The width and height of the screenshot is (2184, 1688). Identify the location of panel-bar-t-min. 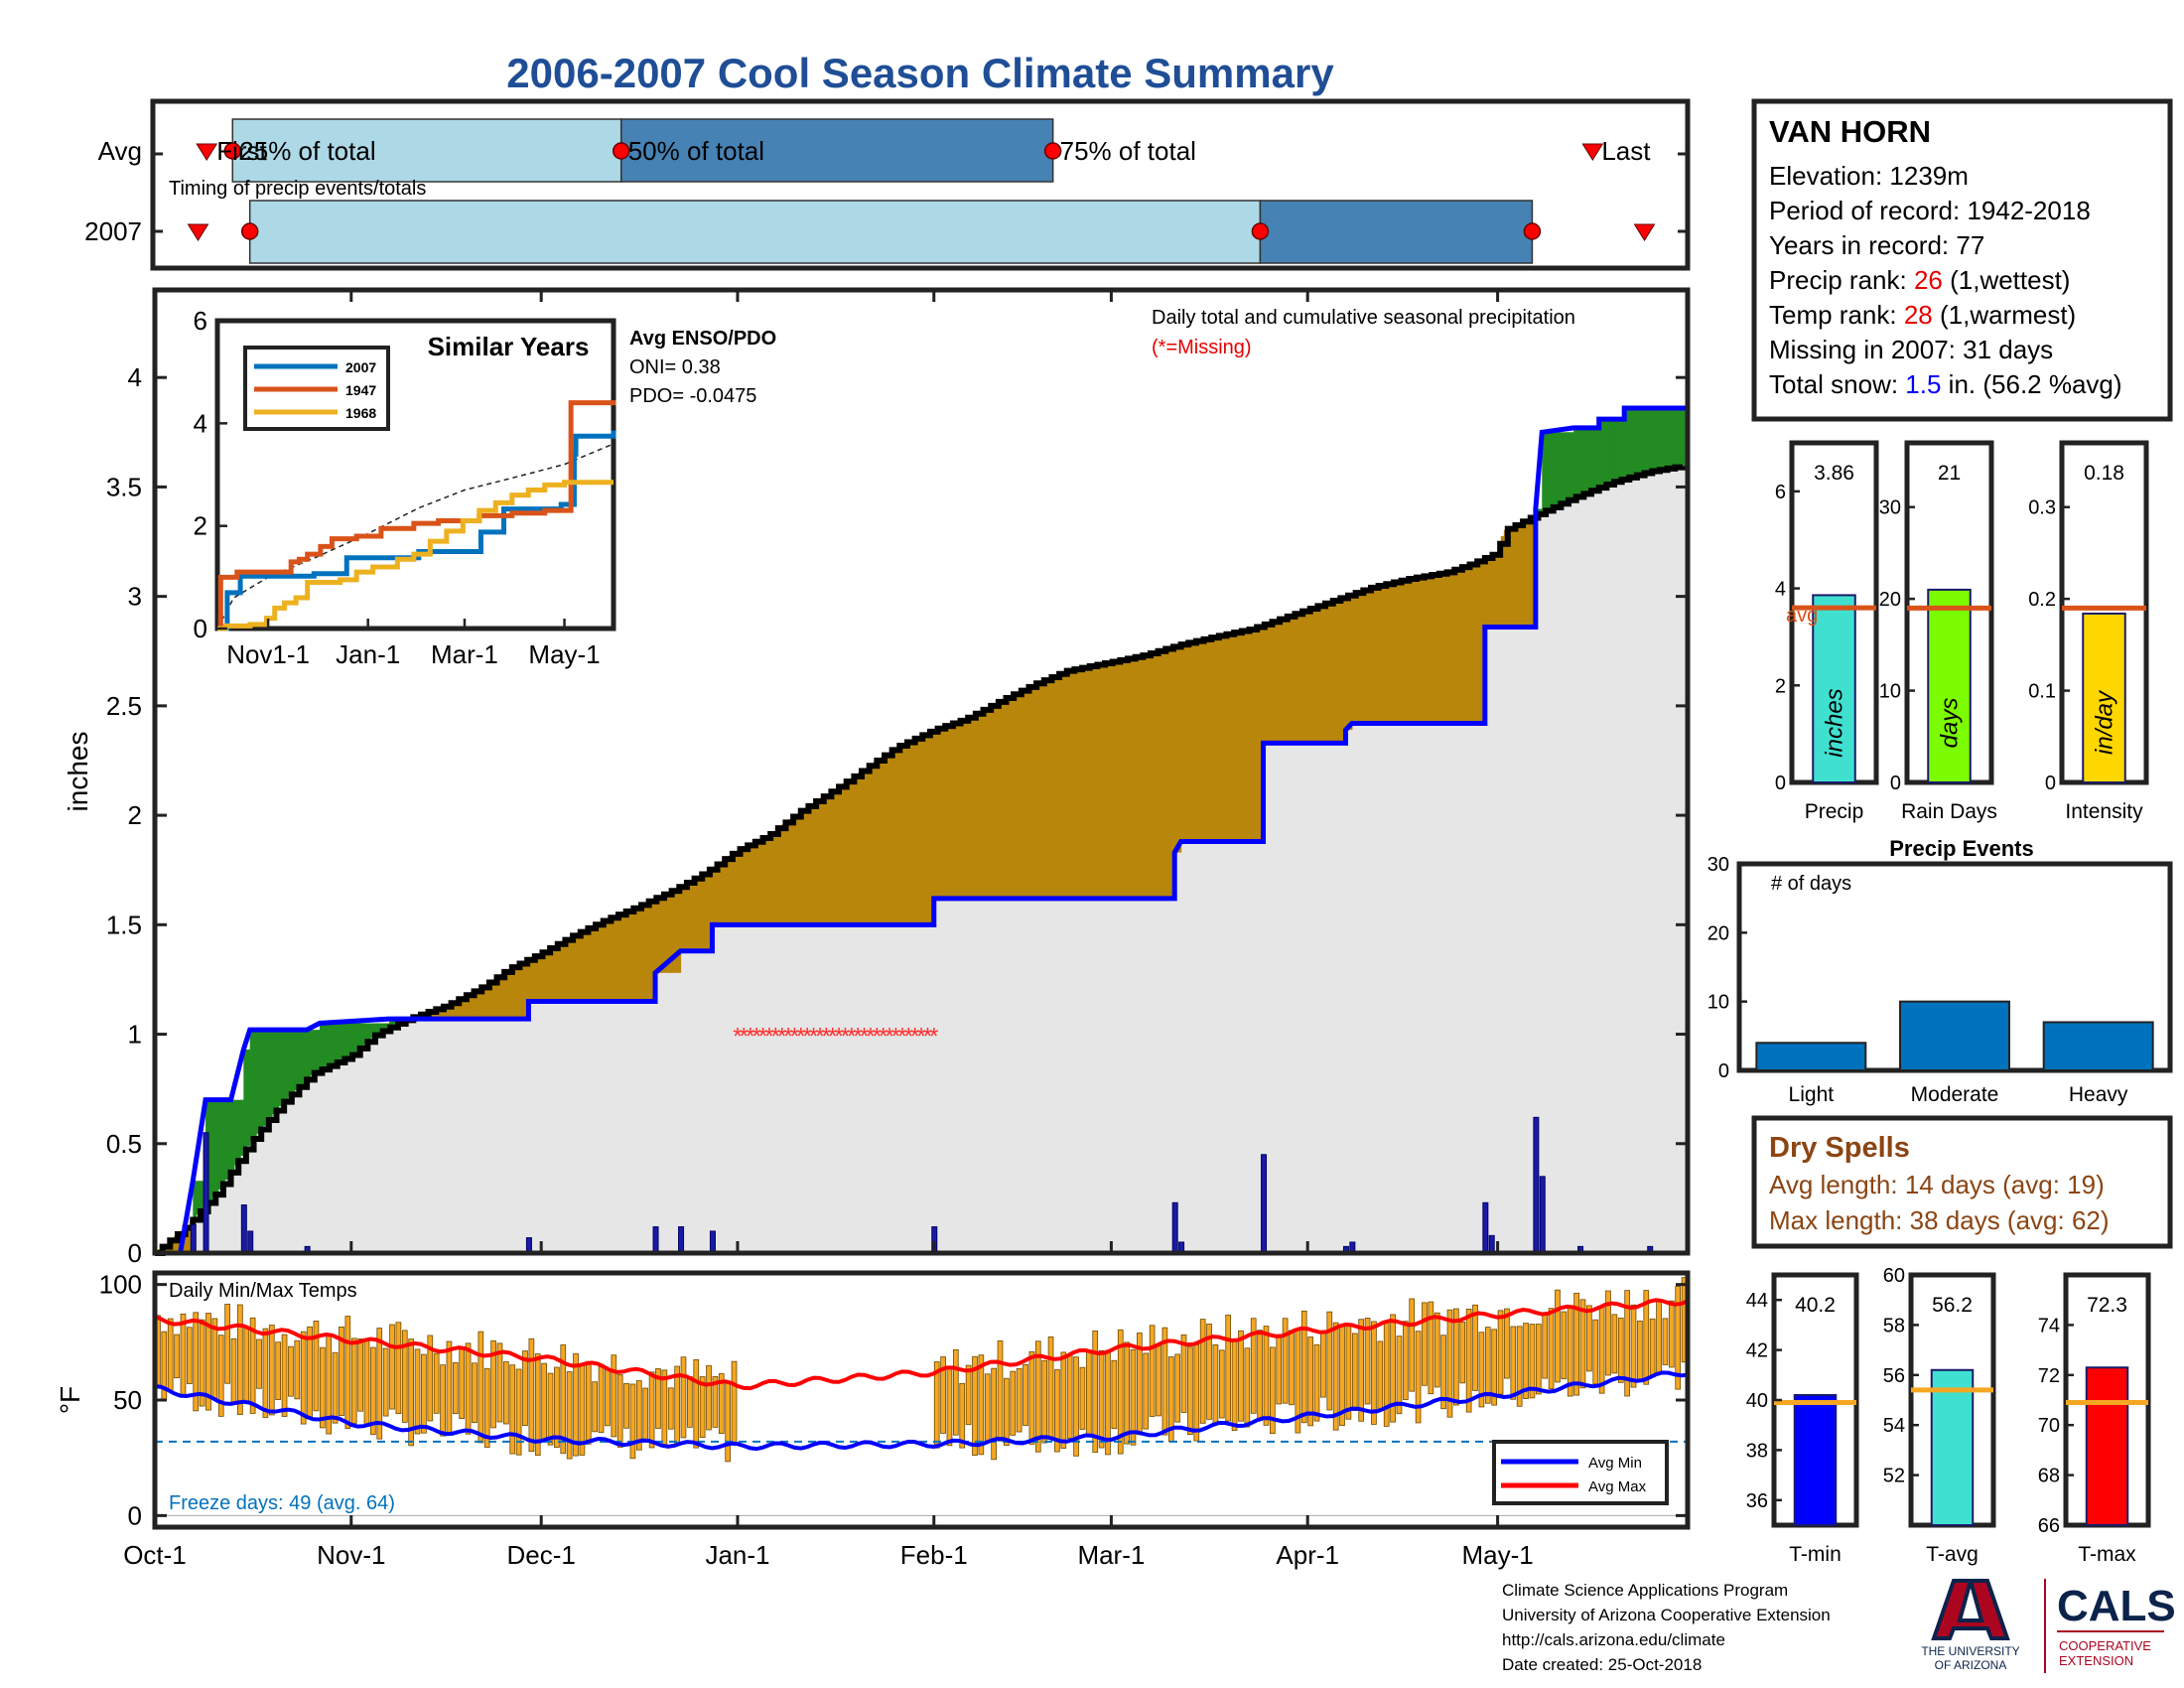
(1815, 1459).